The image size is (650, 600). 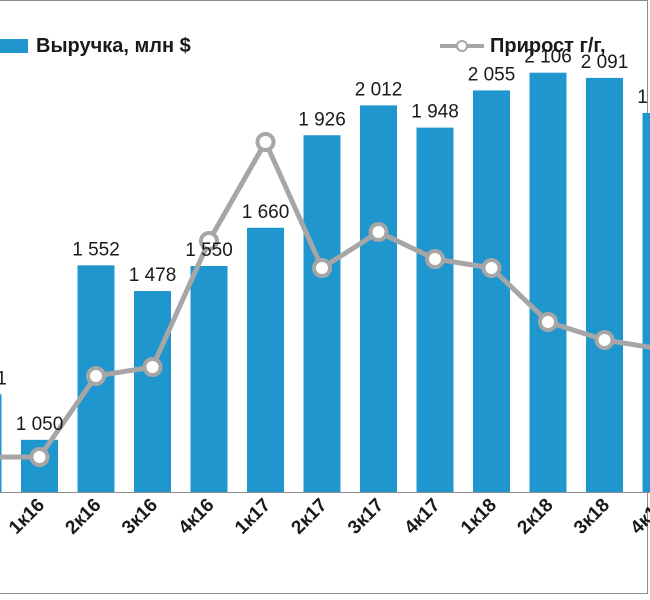 I want to click on x-tick-label: 4к16, so click(x=197, y=517).